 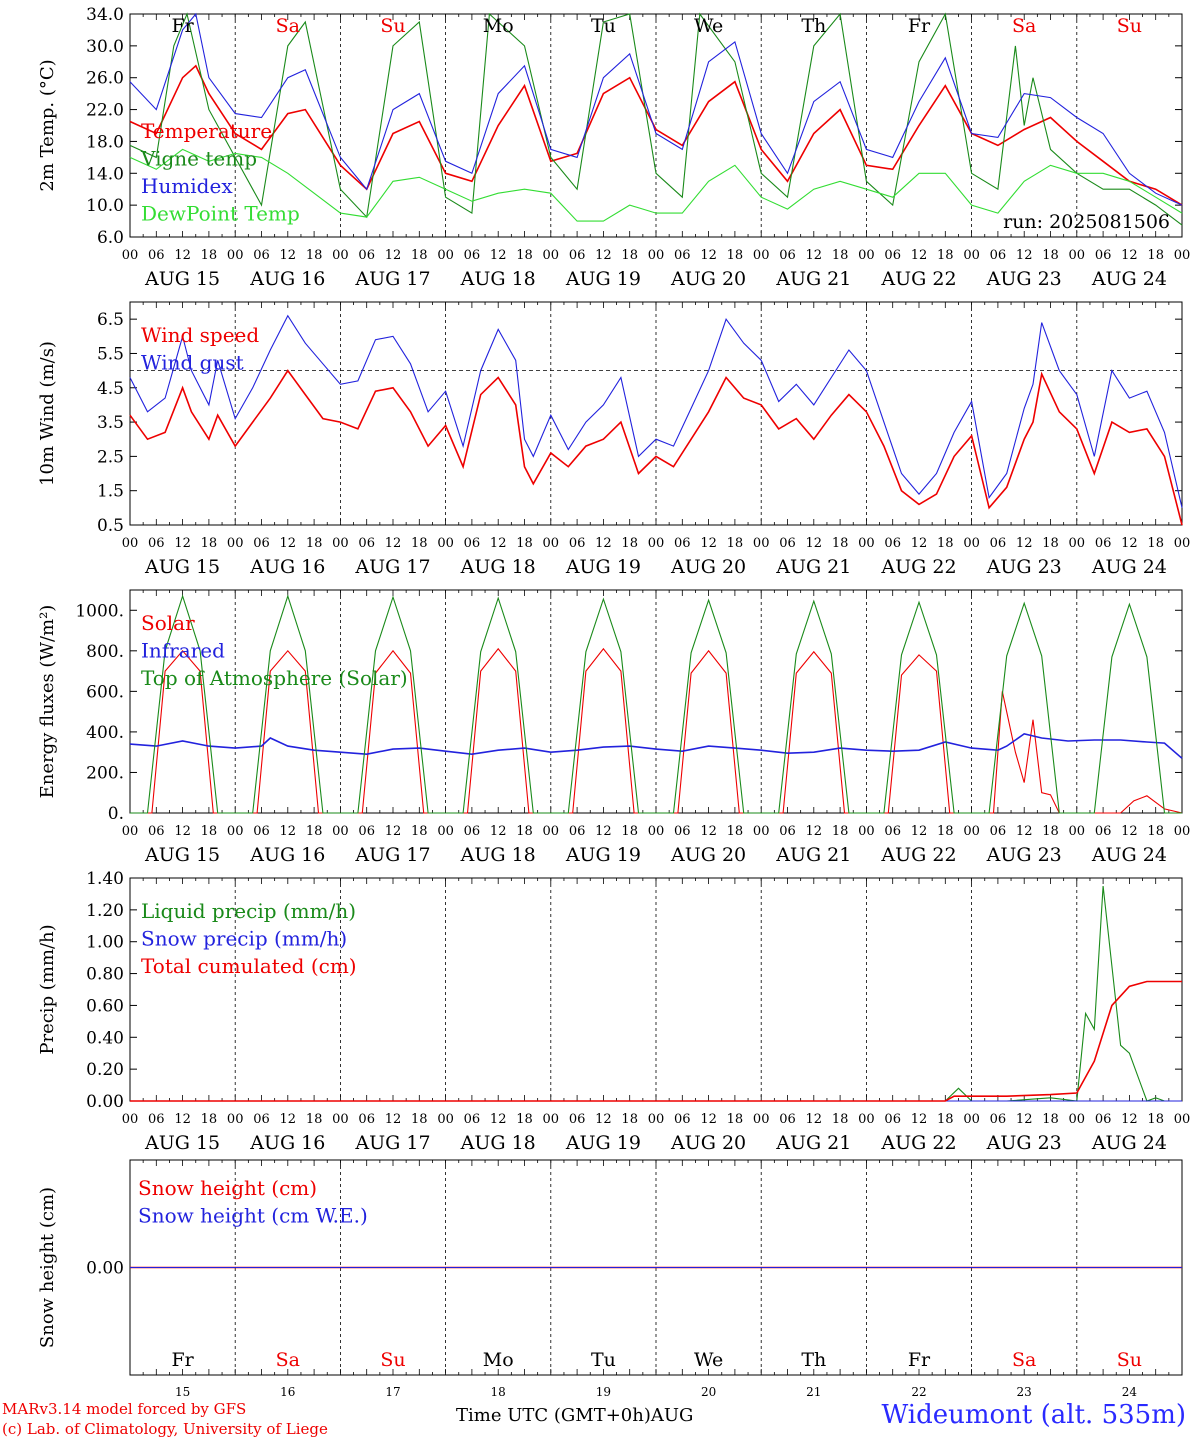 What do you see at coordinates (105, 111) in the screenshot?
I see `y-tick-label: 22.0` at bounding box center [105, 111].